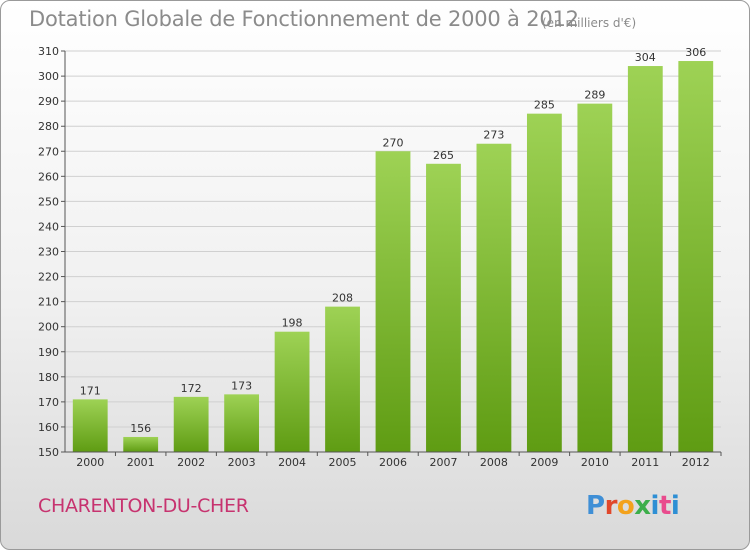 The width and height of the screenshot is (750, 550). What do you see at coordinates (241, 385) in the screenshot?
I see `data-label: 173` at bounding box center [241, 385].